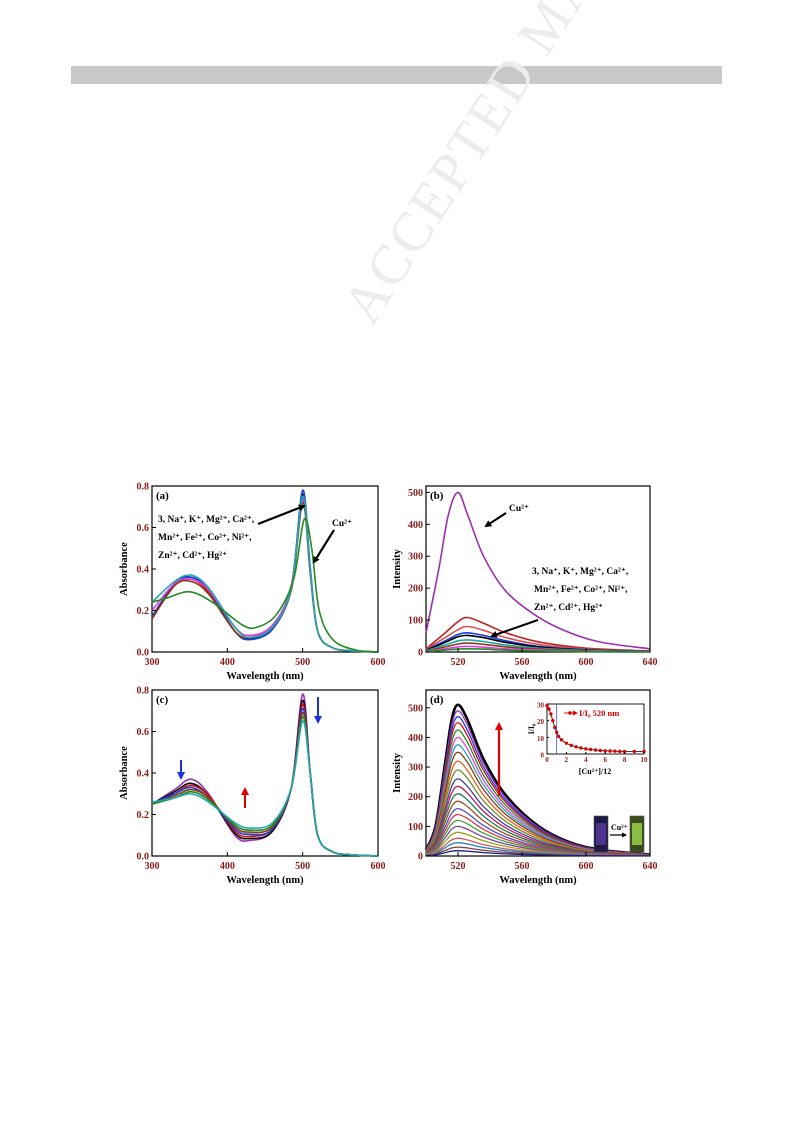 The height and width of the screenshot is (1123, 793). I want to click on panel-c-y-tick-label: 0.0, so click(143, 857).